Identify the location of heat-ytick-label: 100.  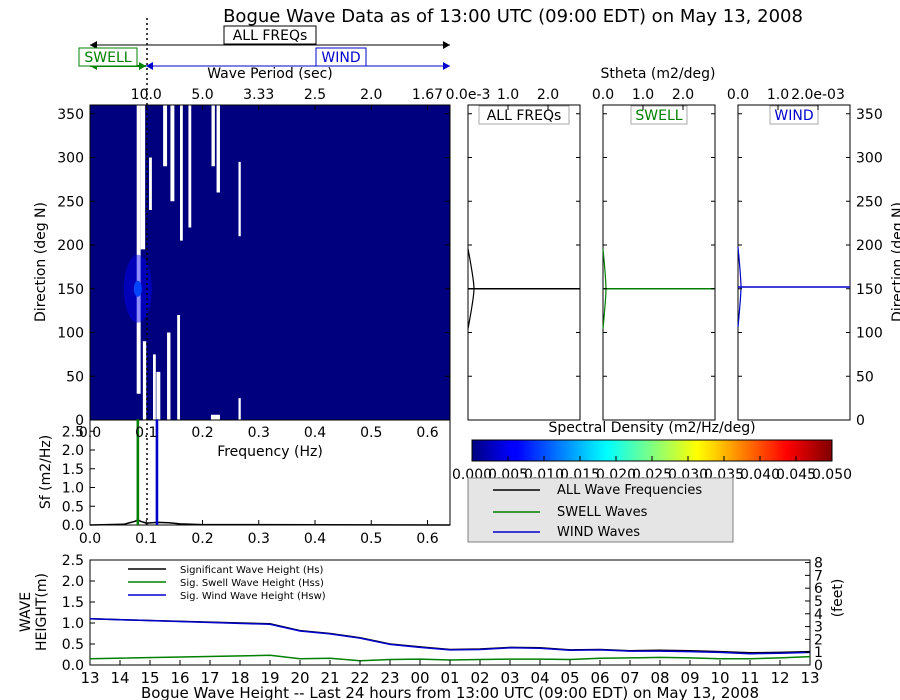
(70, 334).